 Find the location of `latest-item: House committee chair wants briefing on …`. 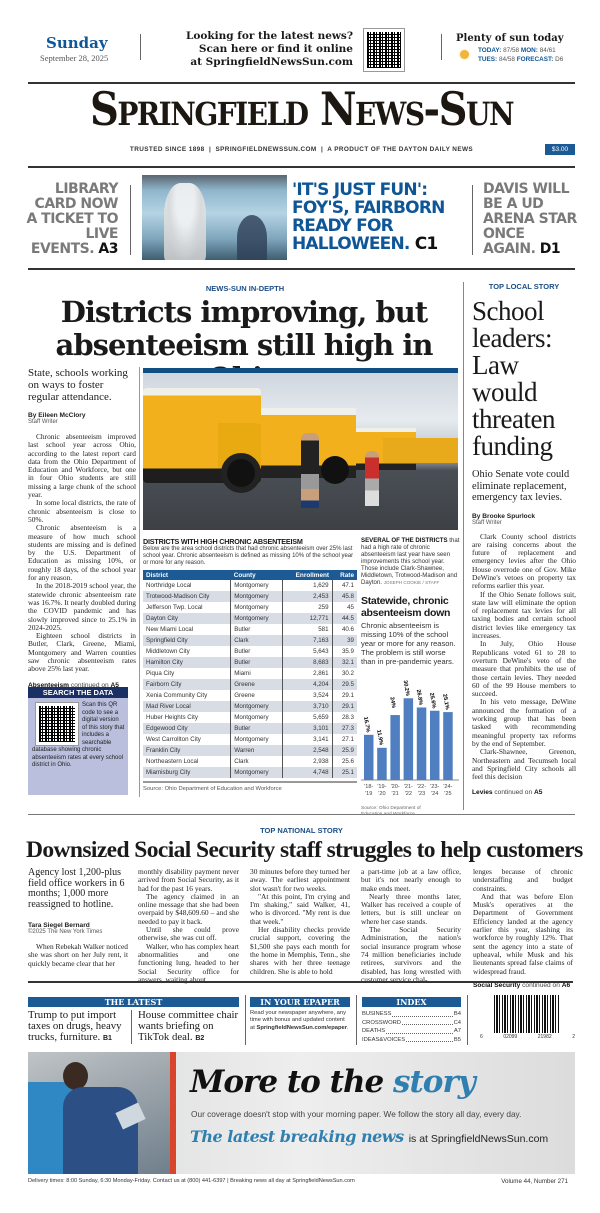

latest-item: House committee chair wants briefing on … is located at coordinates (188, 1026).